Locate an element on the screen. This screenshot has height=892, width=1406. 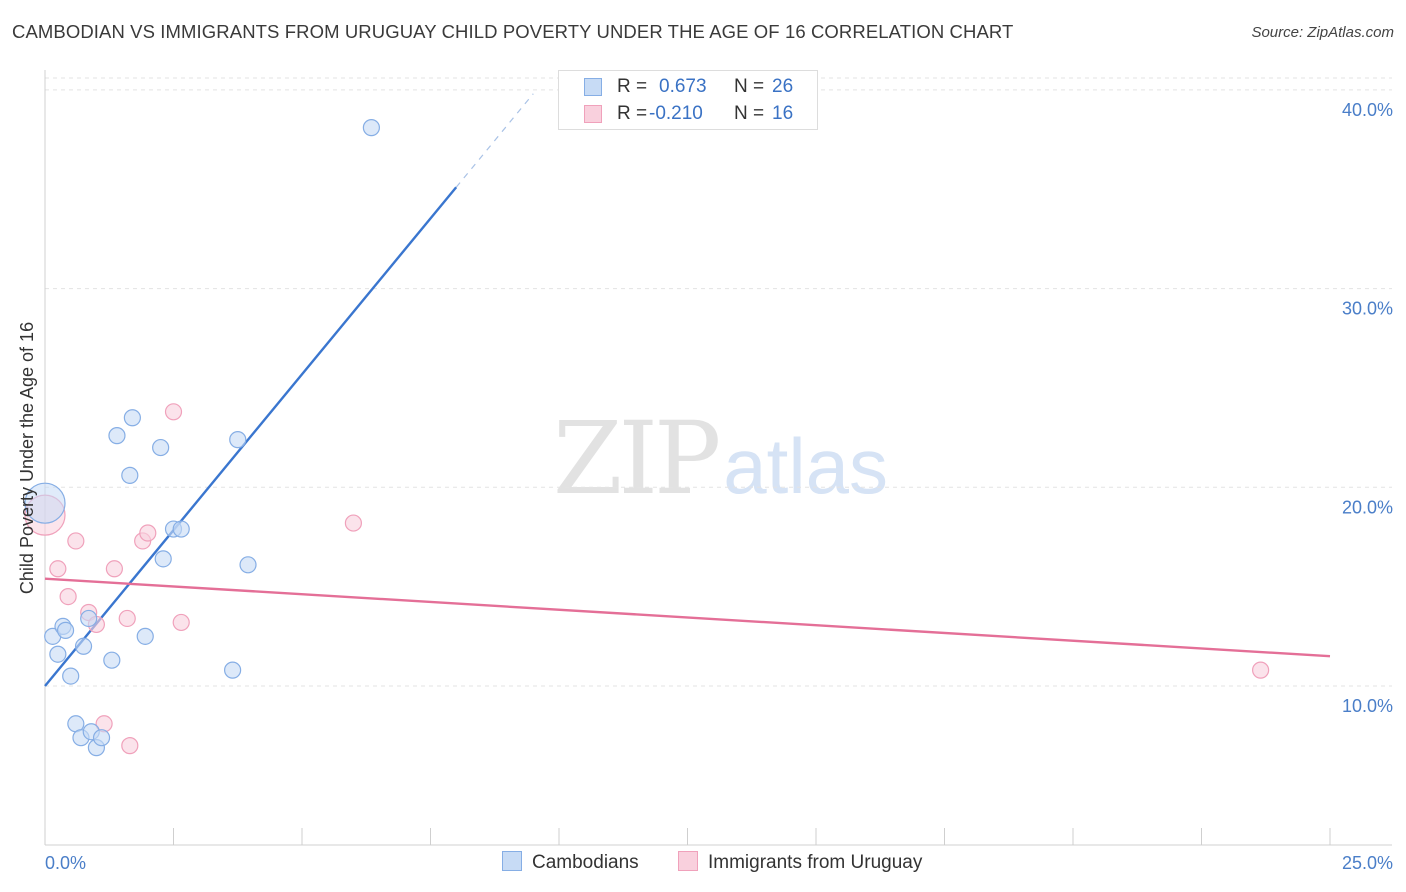
source-label: Source: ZipAtlas.com is located at coordinates (1322, 32).